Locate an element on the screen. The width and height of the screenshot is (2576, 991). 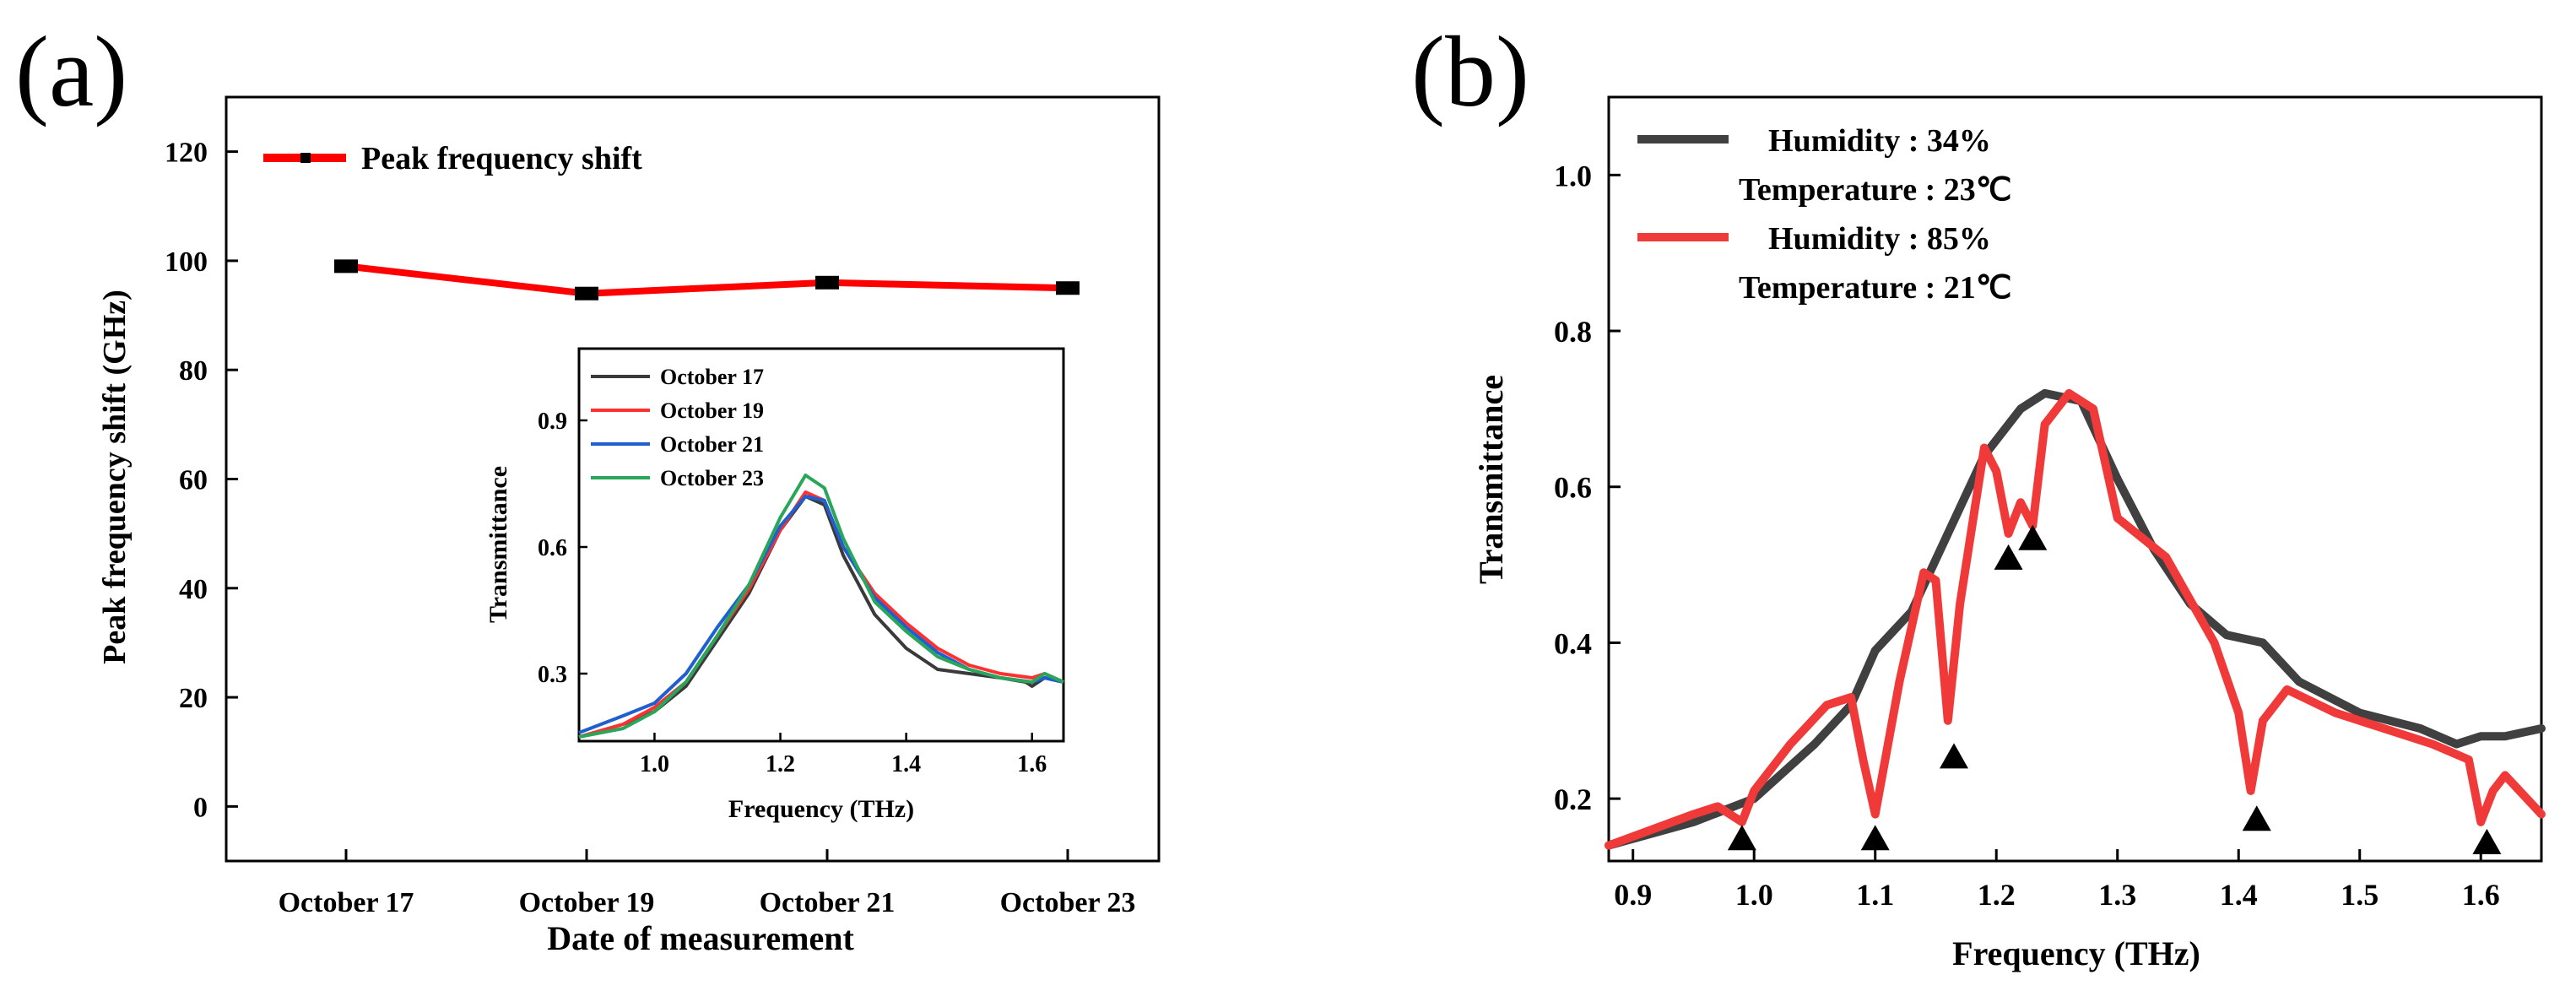
y-axis-label-inset: Transmittance is located at coordinates (498, 544).